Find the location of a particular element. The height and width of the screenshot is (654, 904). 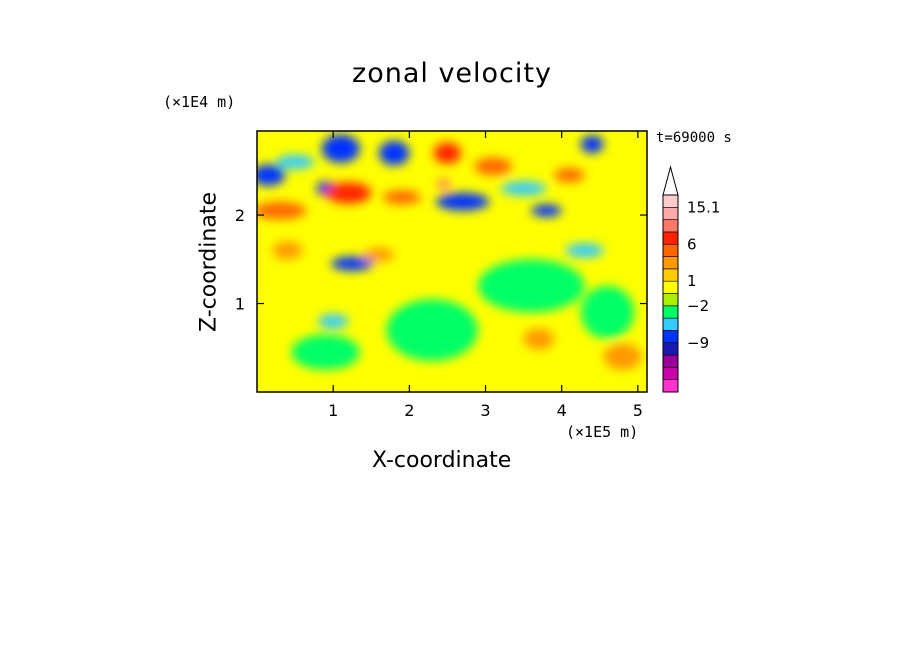

y-tick-label: 2 is located at coordinates (240, 215).